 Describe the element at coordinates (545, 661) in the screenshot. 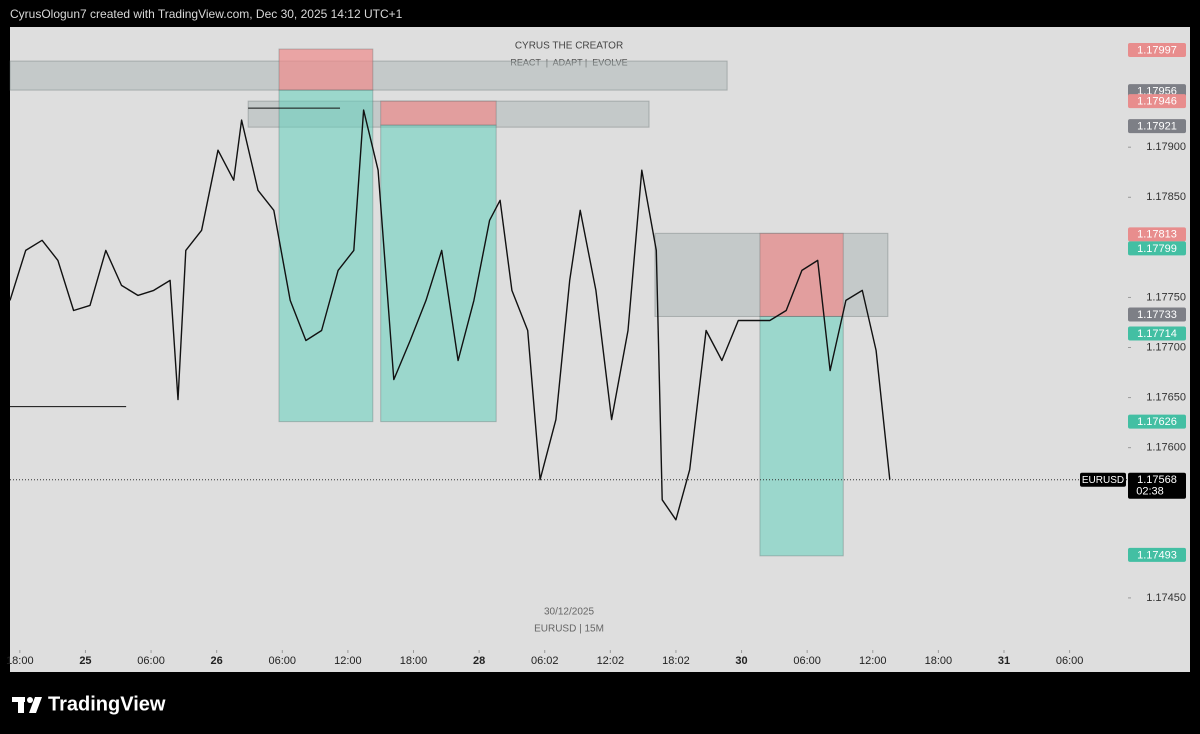

I see `x-tick-label: 06:02` at that location.